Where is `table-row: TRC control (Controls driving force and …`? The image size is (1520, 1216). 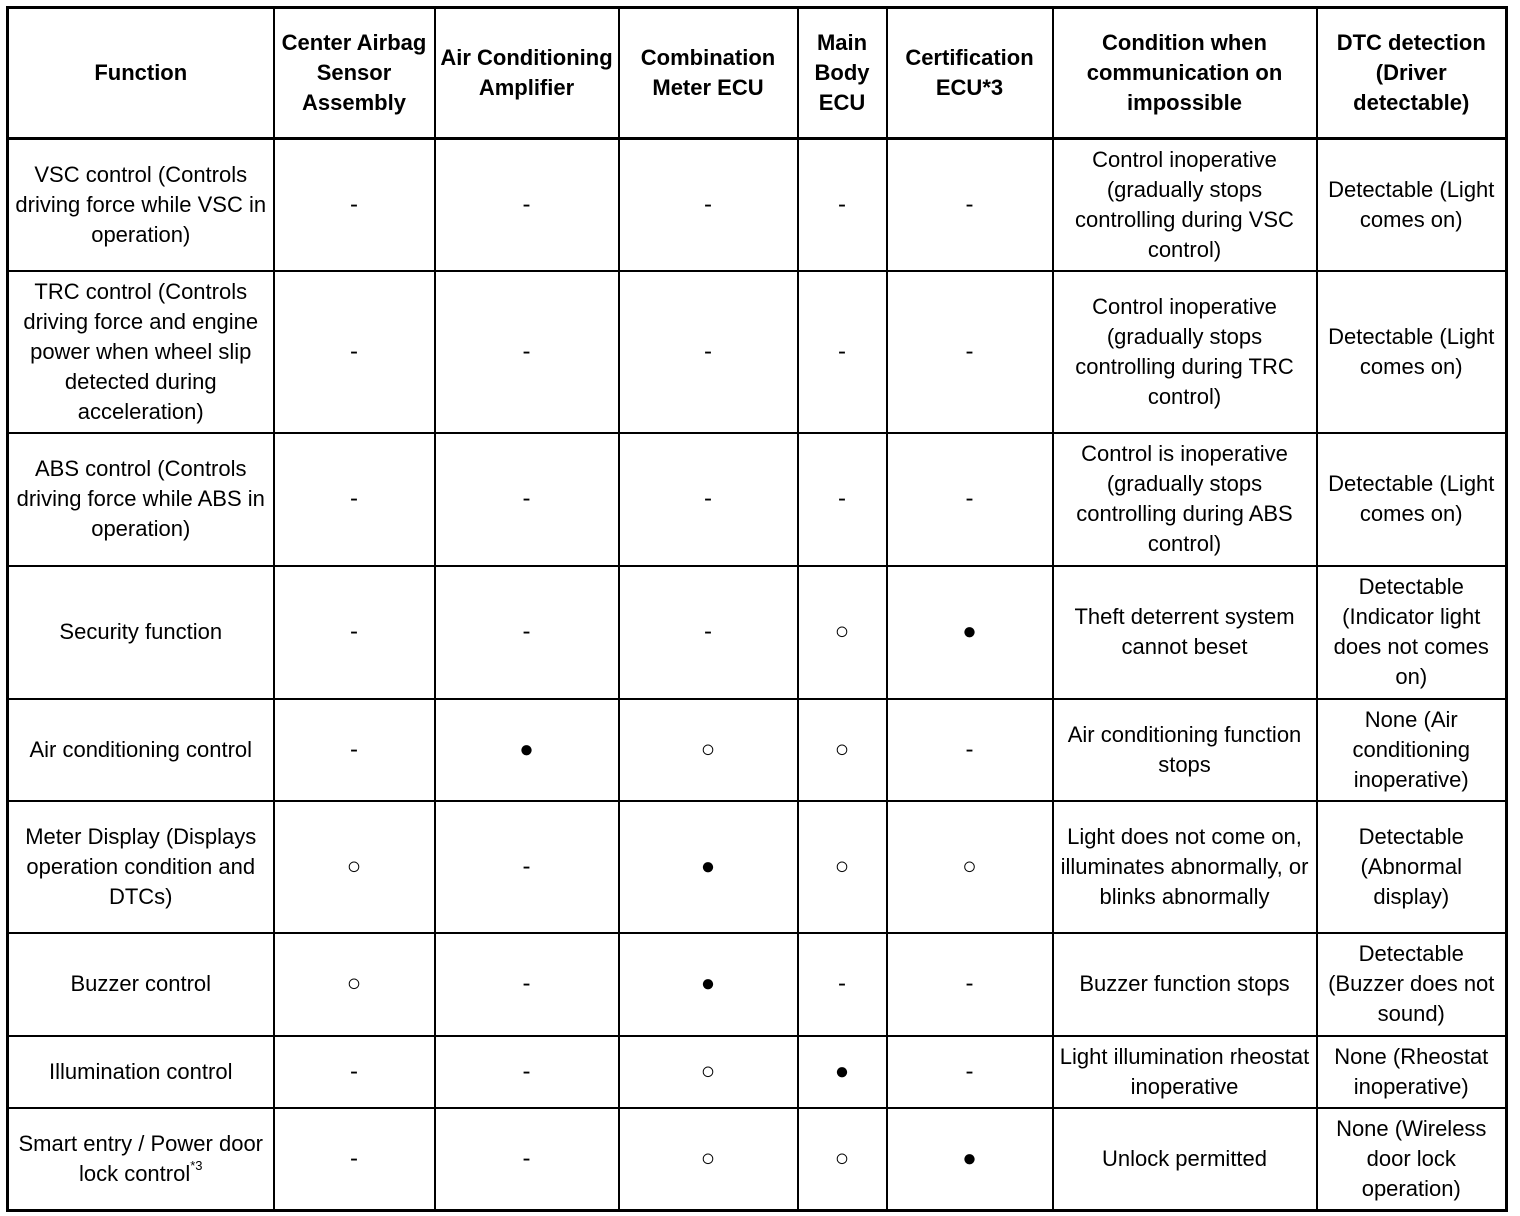 table-row: TRC control (Controls driving force and … is located at coordinates (757, 351).